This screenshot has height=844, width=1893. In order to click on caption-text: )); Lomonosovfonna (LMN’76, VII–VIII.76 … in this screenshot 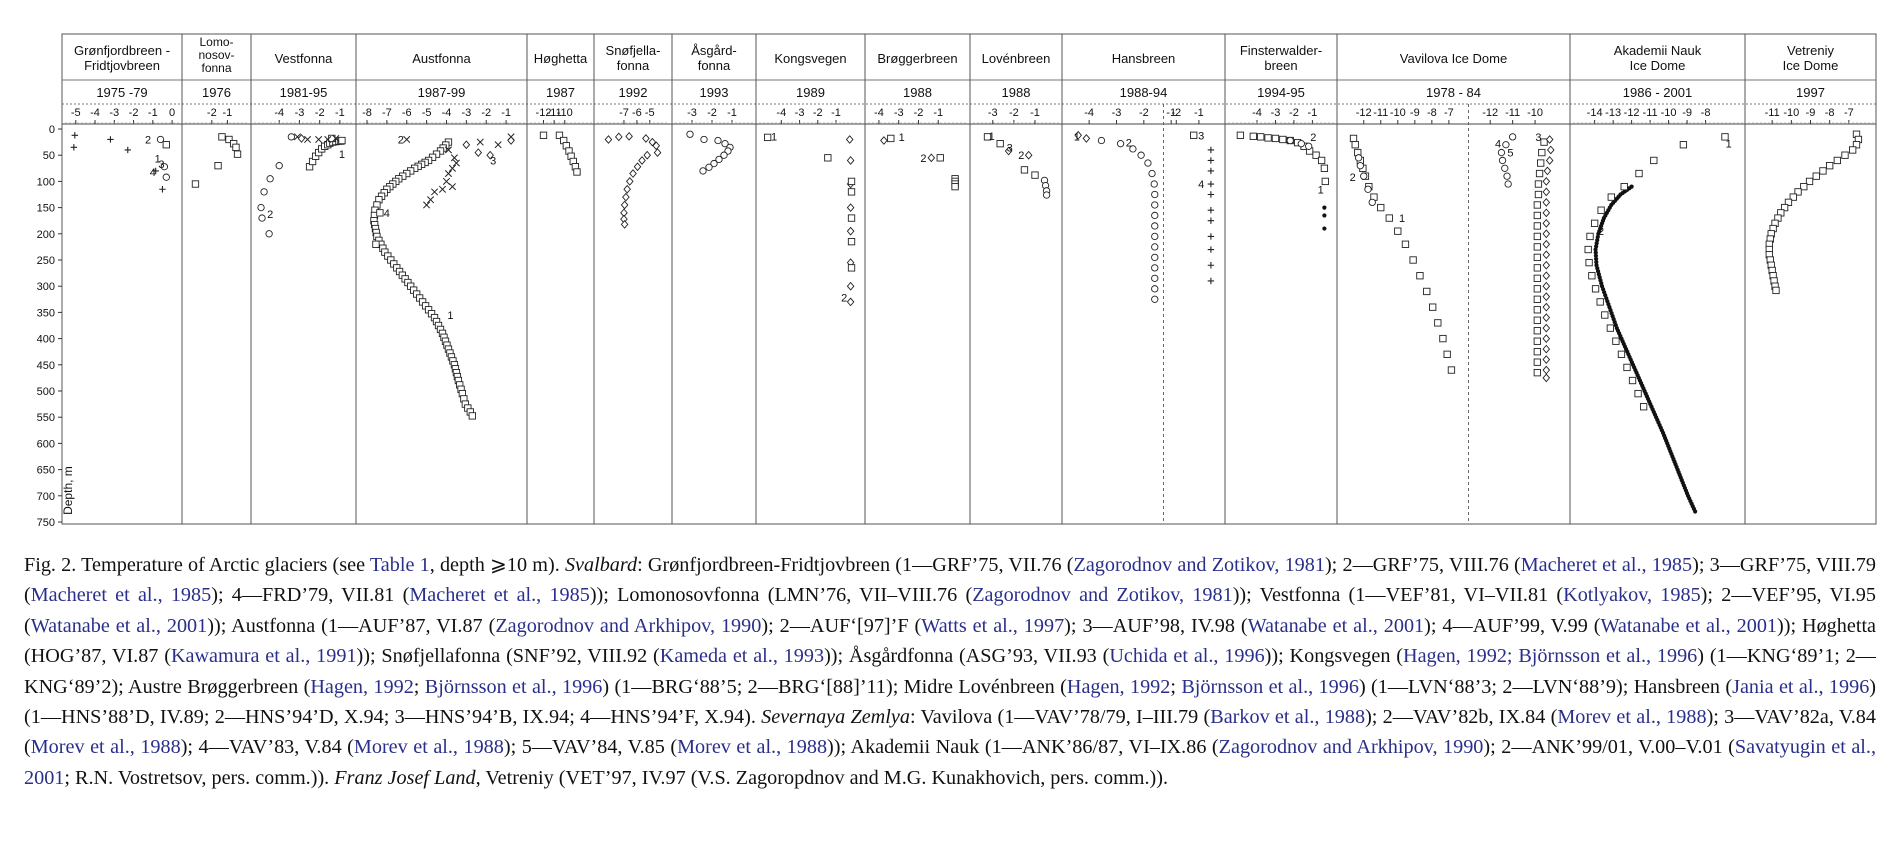, I will do `click(781, 595)`.